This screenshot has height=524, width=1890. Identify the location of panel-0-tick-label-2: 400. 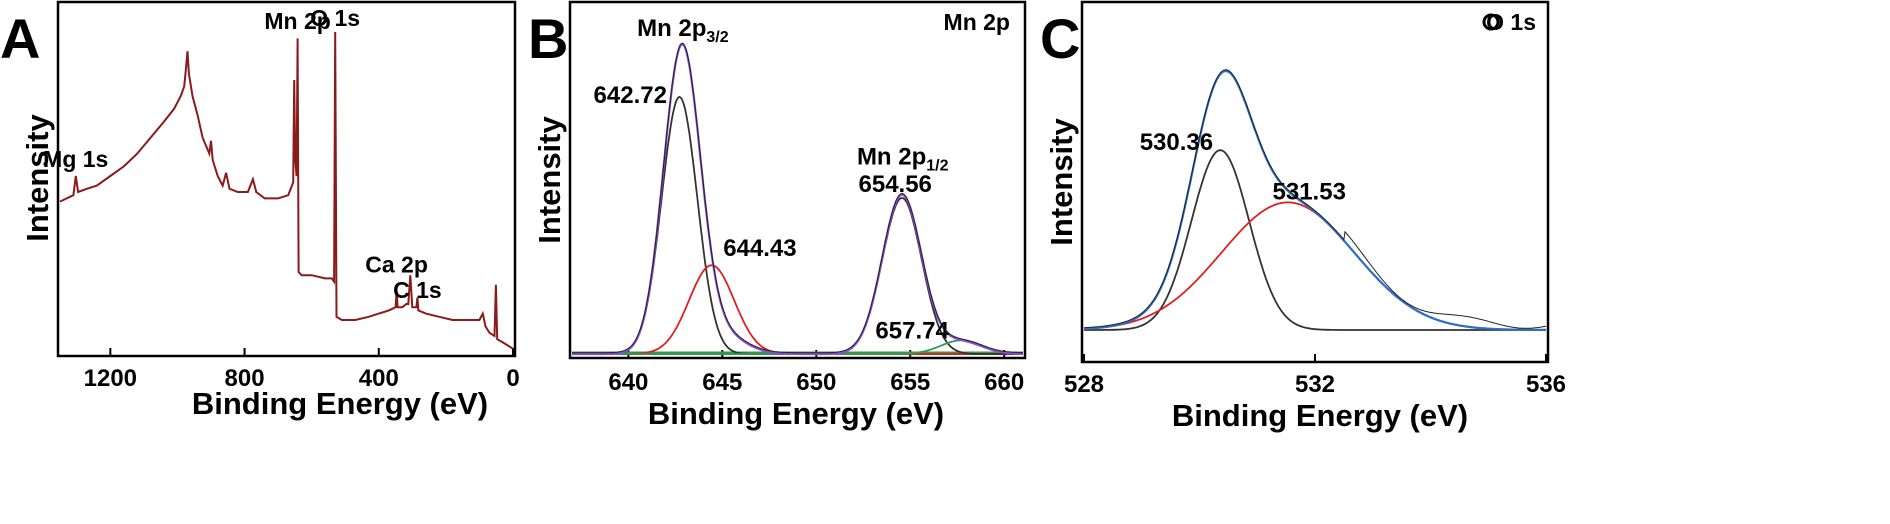
(379, 378).